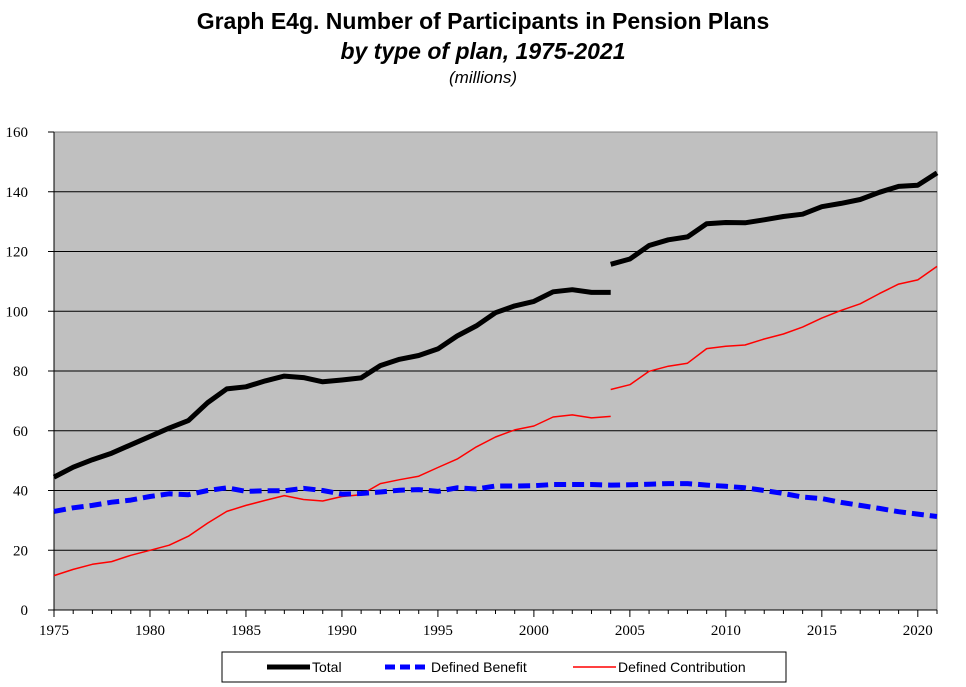 Image resolution: width=966 pixels, height=687 pixels. Describe the element at coordinates (483, 77) in the screenshot. I see `chart-units: (millions)` at that location.